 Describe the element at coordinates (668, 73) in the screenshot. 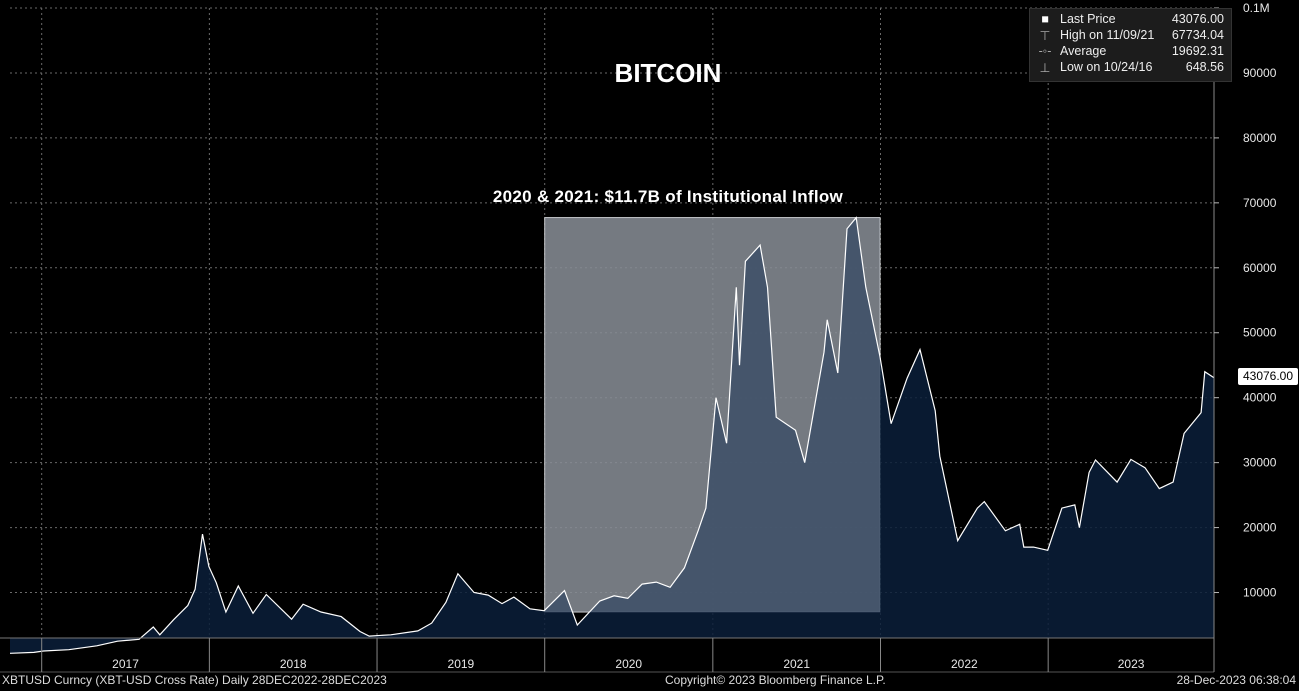

I see `chart-title: BITCOIN` at that location.